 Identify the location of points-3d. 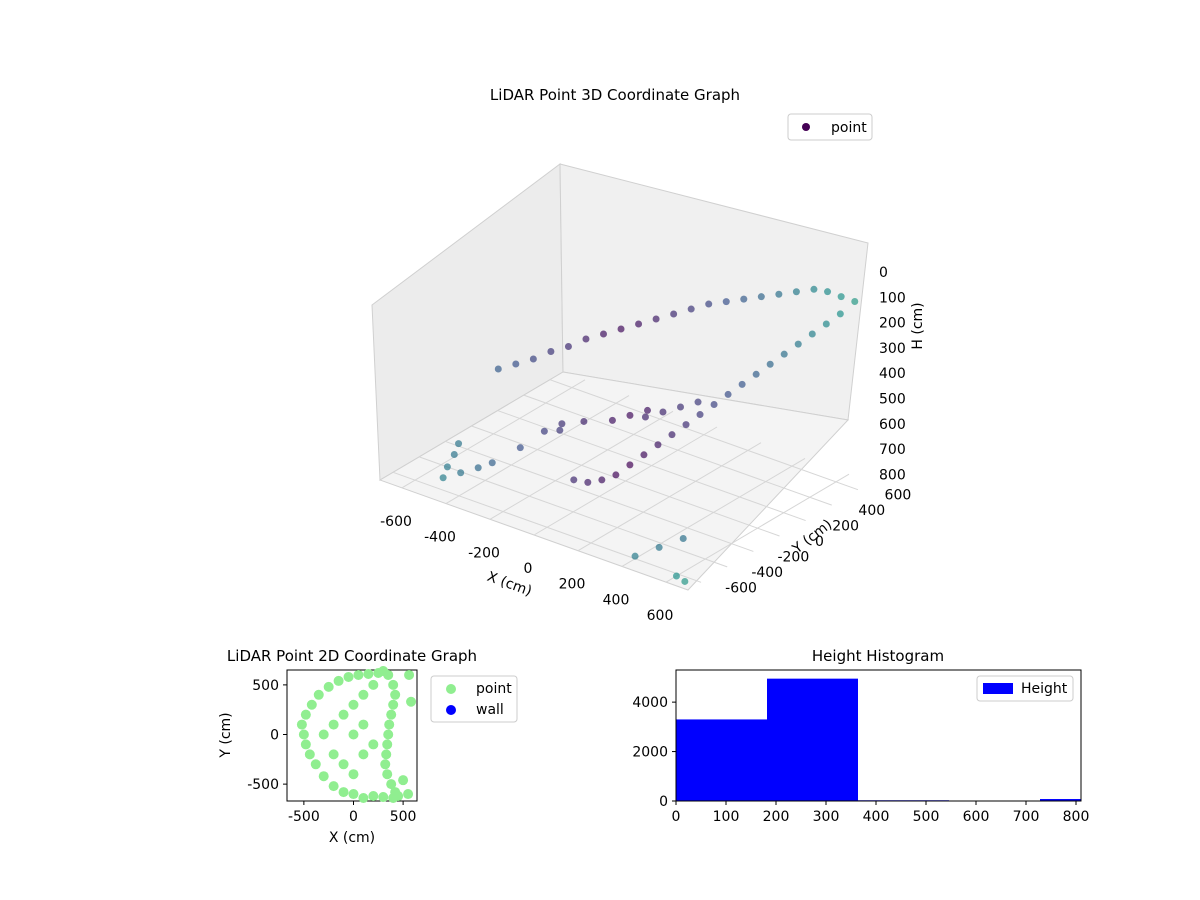
(649, 435).